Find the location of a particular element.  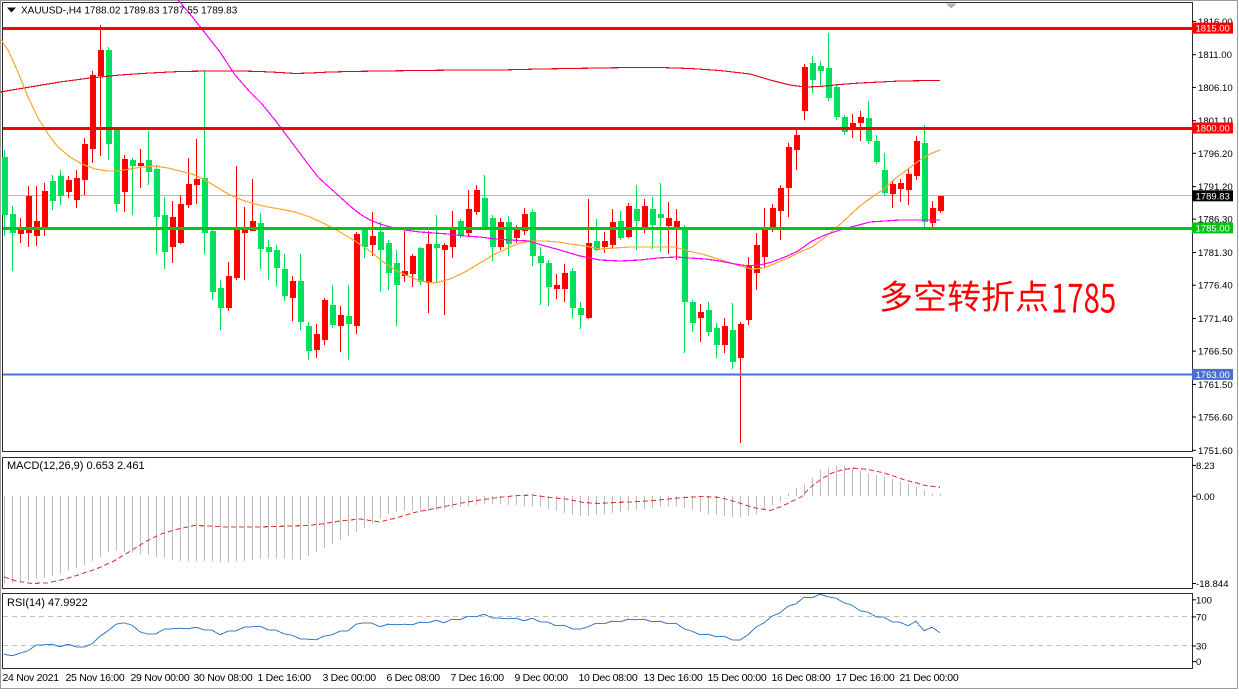

svg-text: 1751.60 is located at coordinates (1215, 451).